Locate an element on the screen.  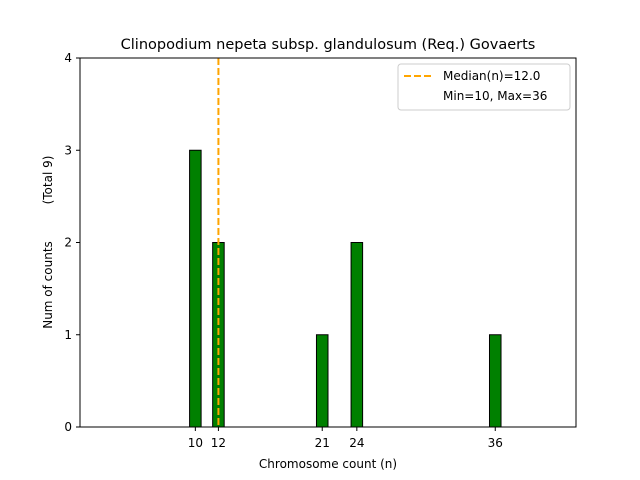
x-tick-label-10: 10 is located at coordinates (195, 443).